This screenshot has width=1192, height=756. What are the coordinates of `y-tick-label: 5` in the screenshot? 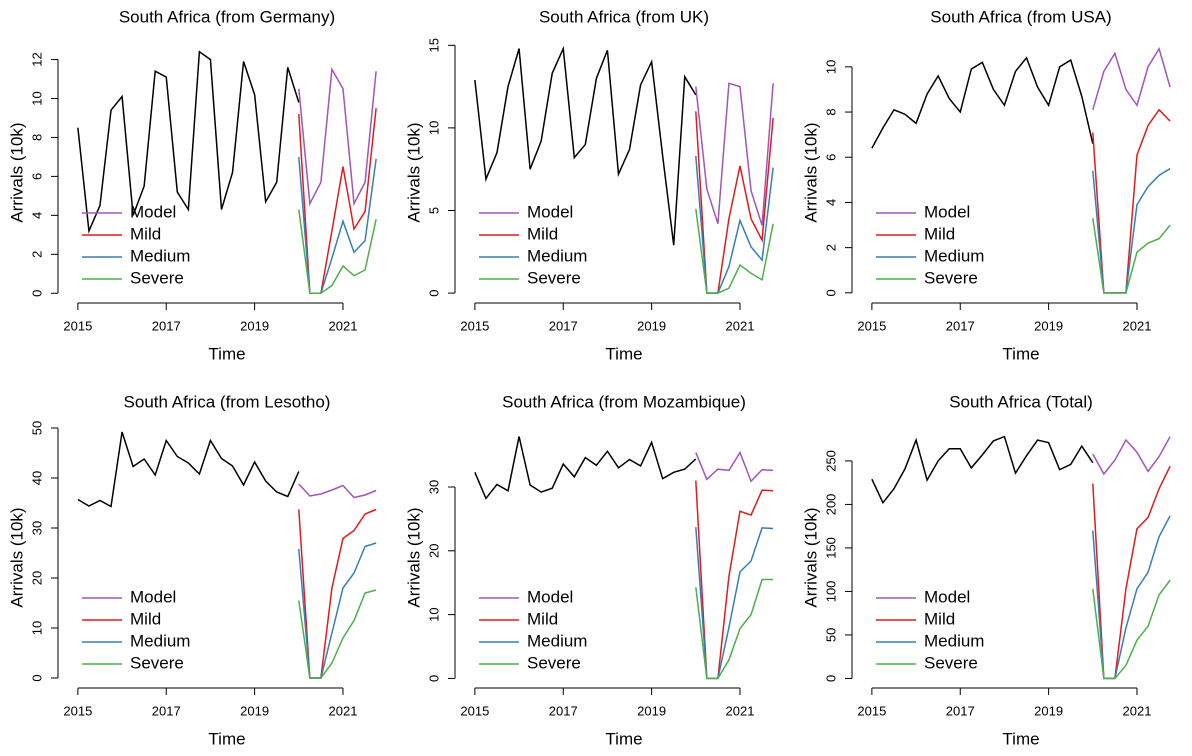 It's located at (433, 210).